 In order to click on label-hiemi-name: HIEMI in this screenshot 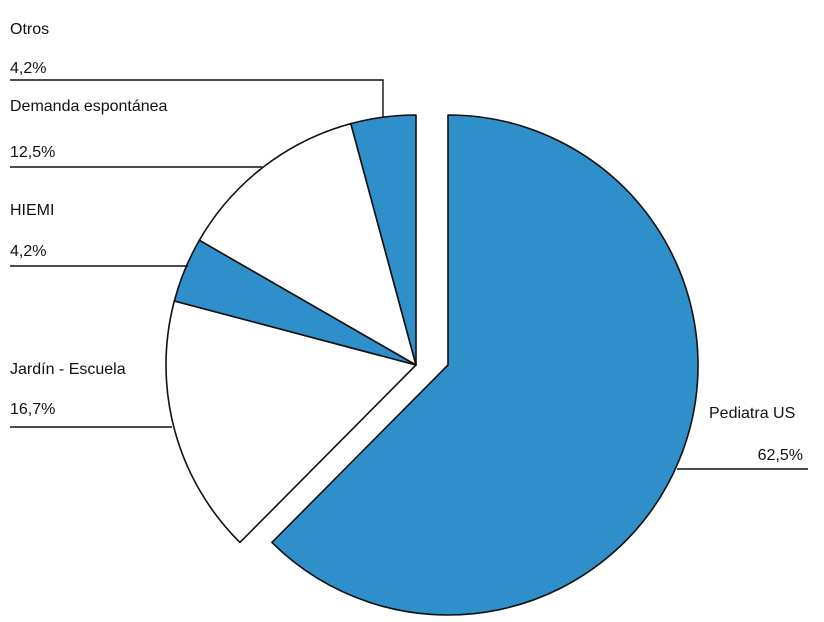, I will do `click(32, 210)`.